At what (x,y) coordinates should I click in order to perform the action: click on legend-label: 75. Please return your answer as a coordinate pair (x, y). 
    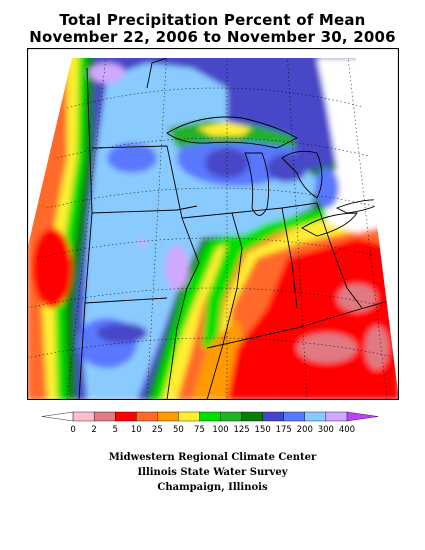
    Looking at the image, I should click on (199, 430).